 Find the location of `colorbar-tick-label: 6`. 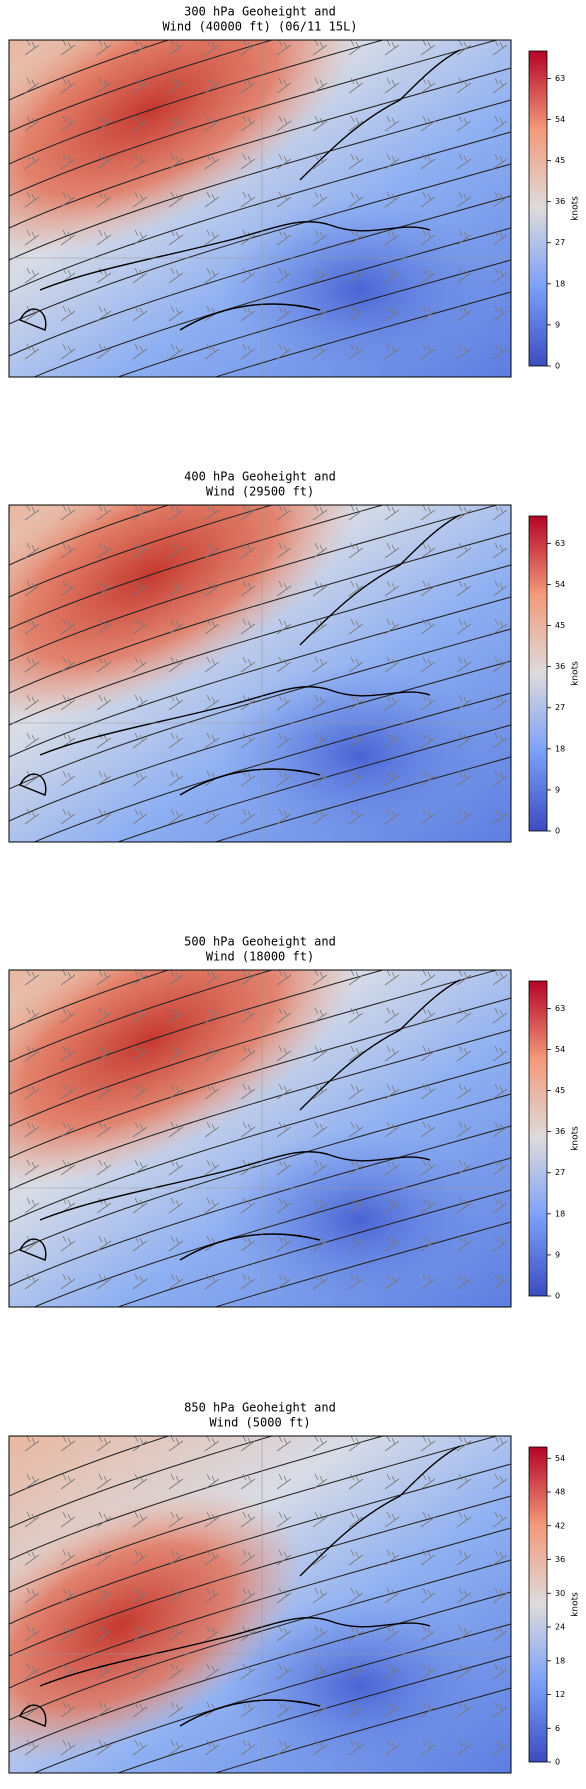

colorbar-tick-label: 6 is located at coordinates (557, 1728).